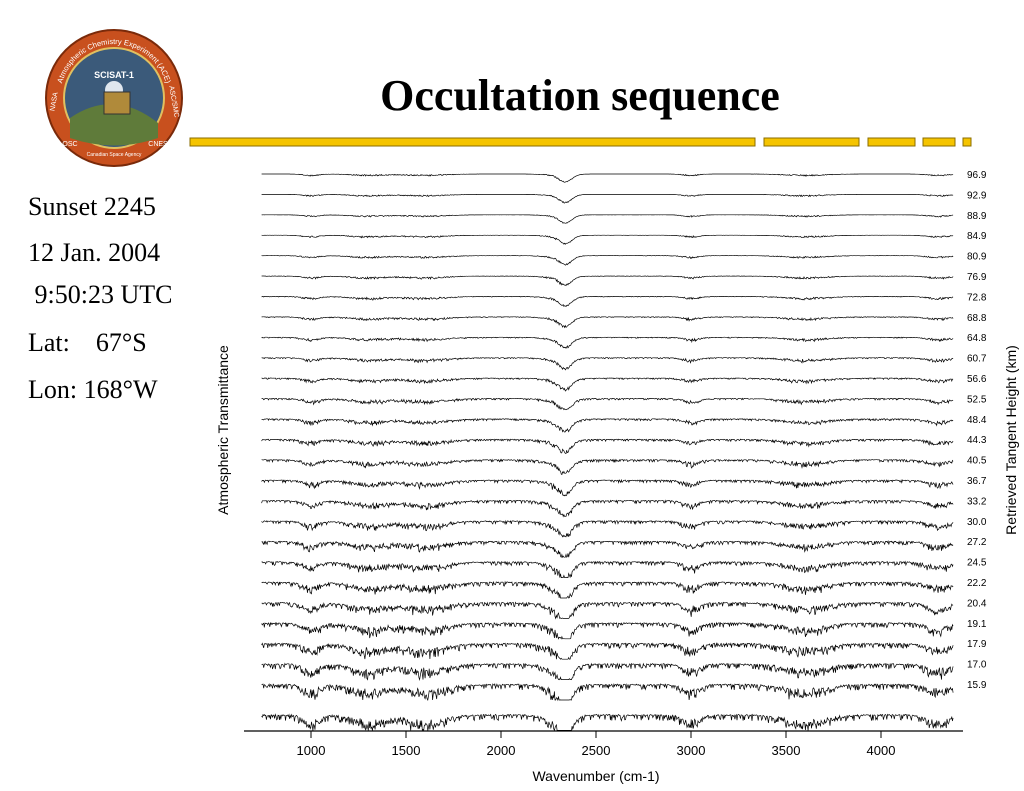  What do you see at coordinates (977, 420) in the screenshot?
I see `tangent-height-label: 48.4` at bounding box center [977, 420].